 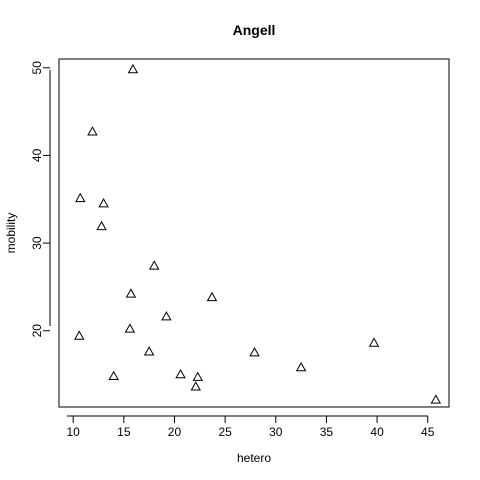 What do you see at coordinates (377, 432) in the screenshot?
I see `x-tick-label: 40` at bounding box center [377, 432].